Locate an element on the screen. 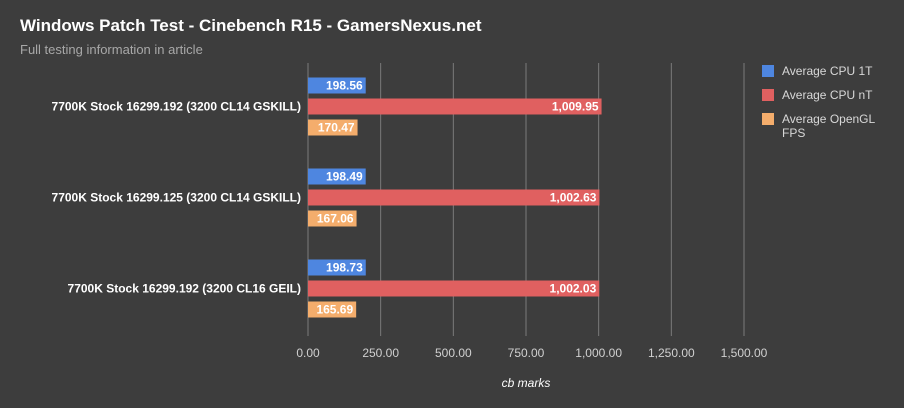 The height and width of the screenshot is (408, 904). bar-value-label: 1,002.63 is located at coordinates (573, 198).